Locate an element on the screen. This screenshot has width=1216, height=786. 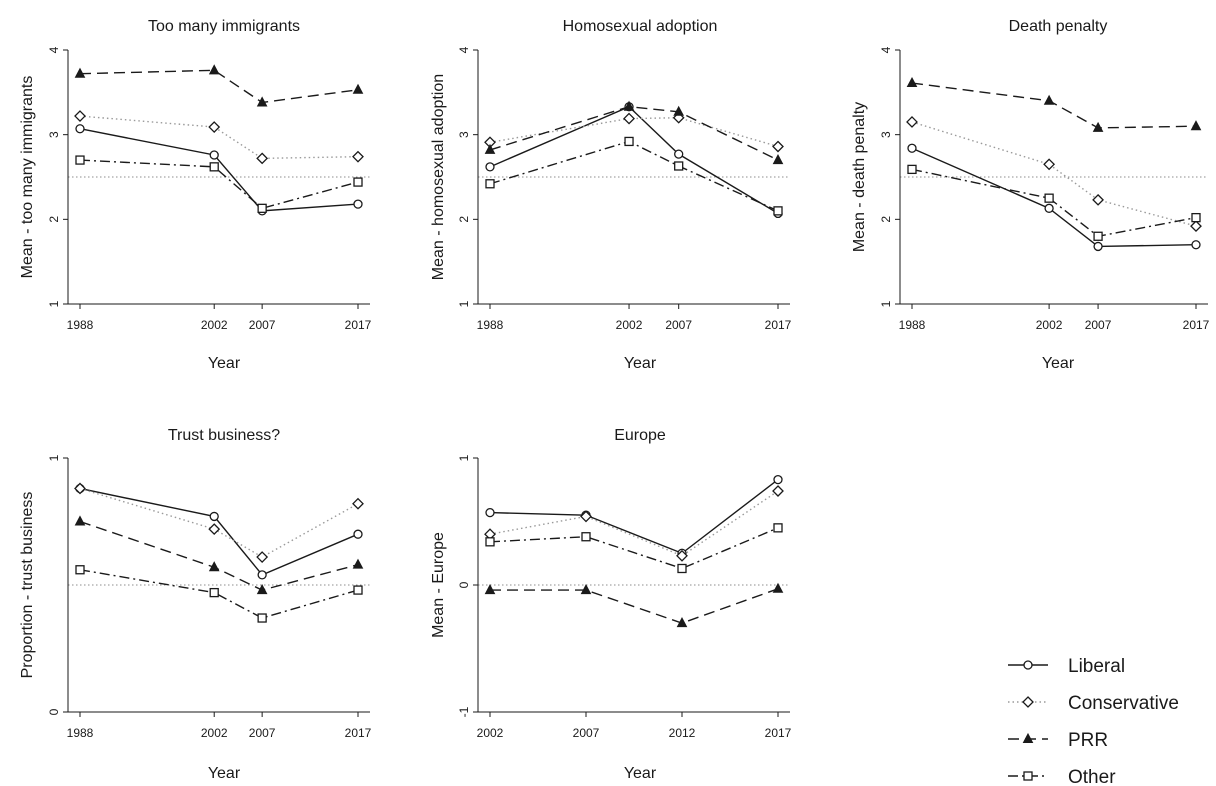
legend-marker is located at coordinates (1028, 737).